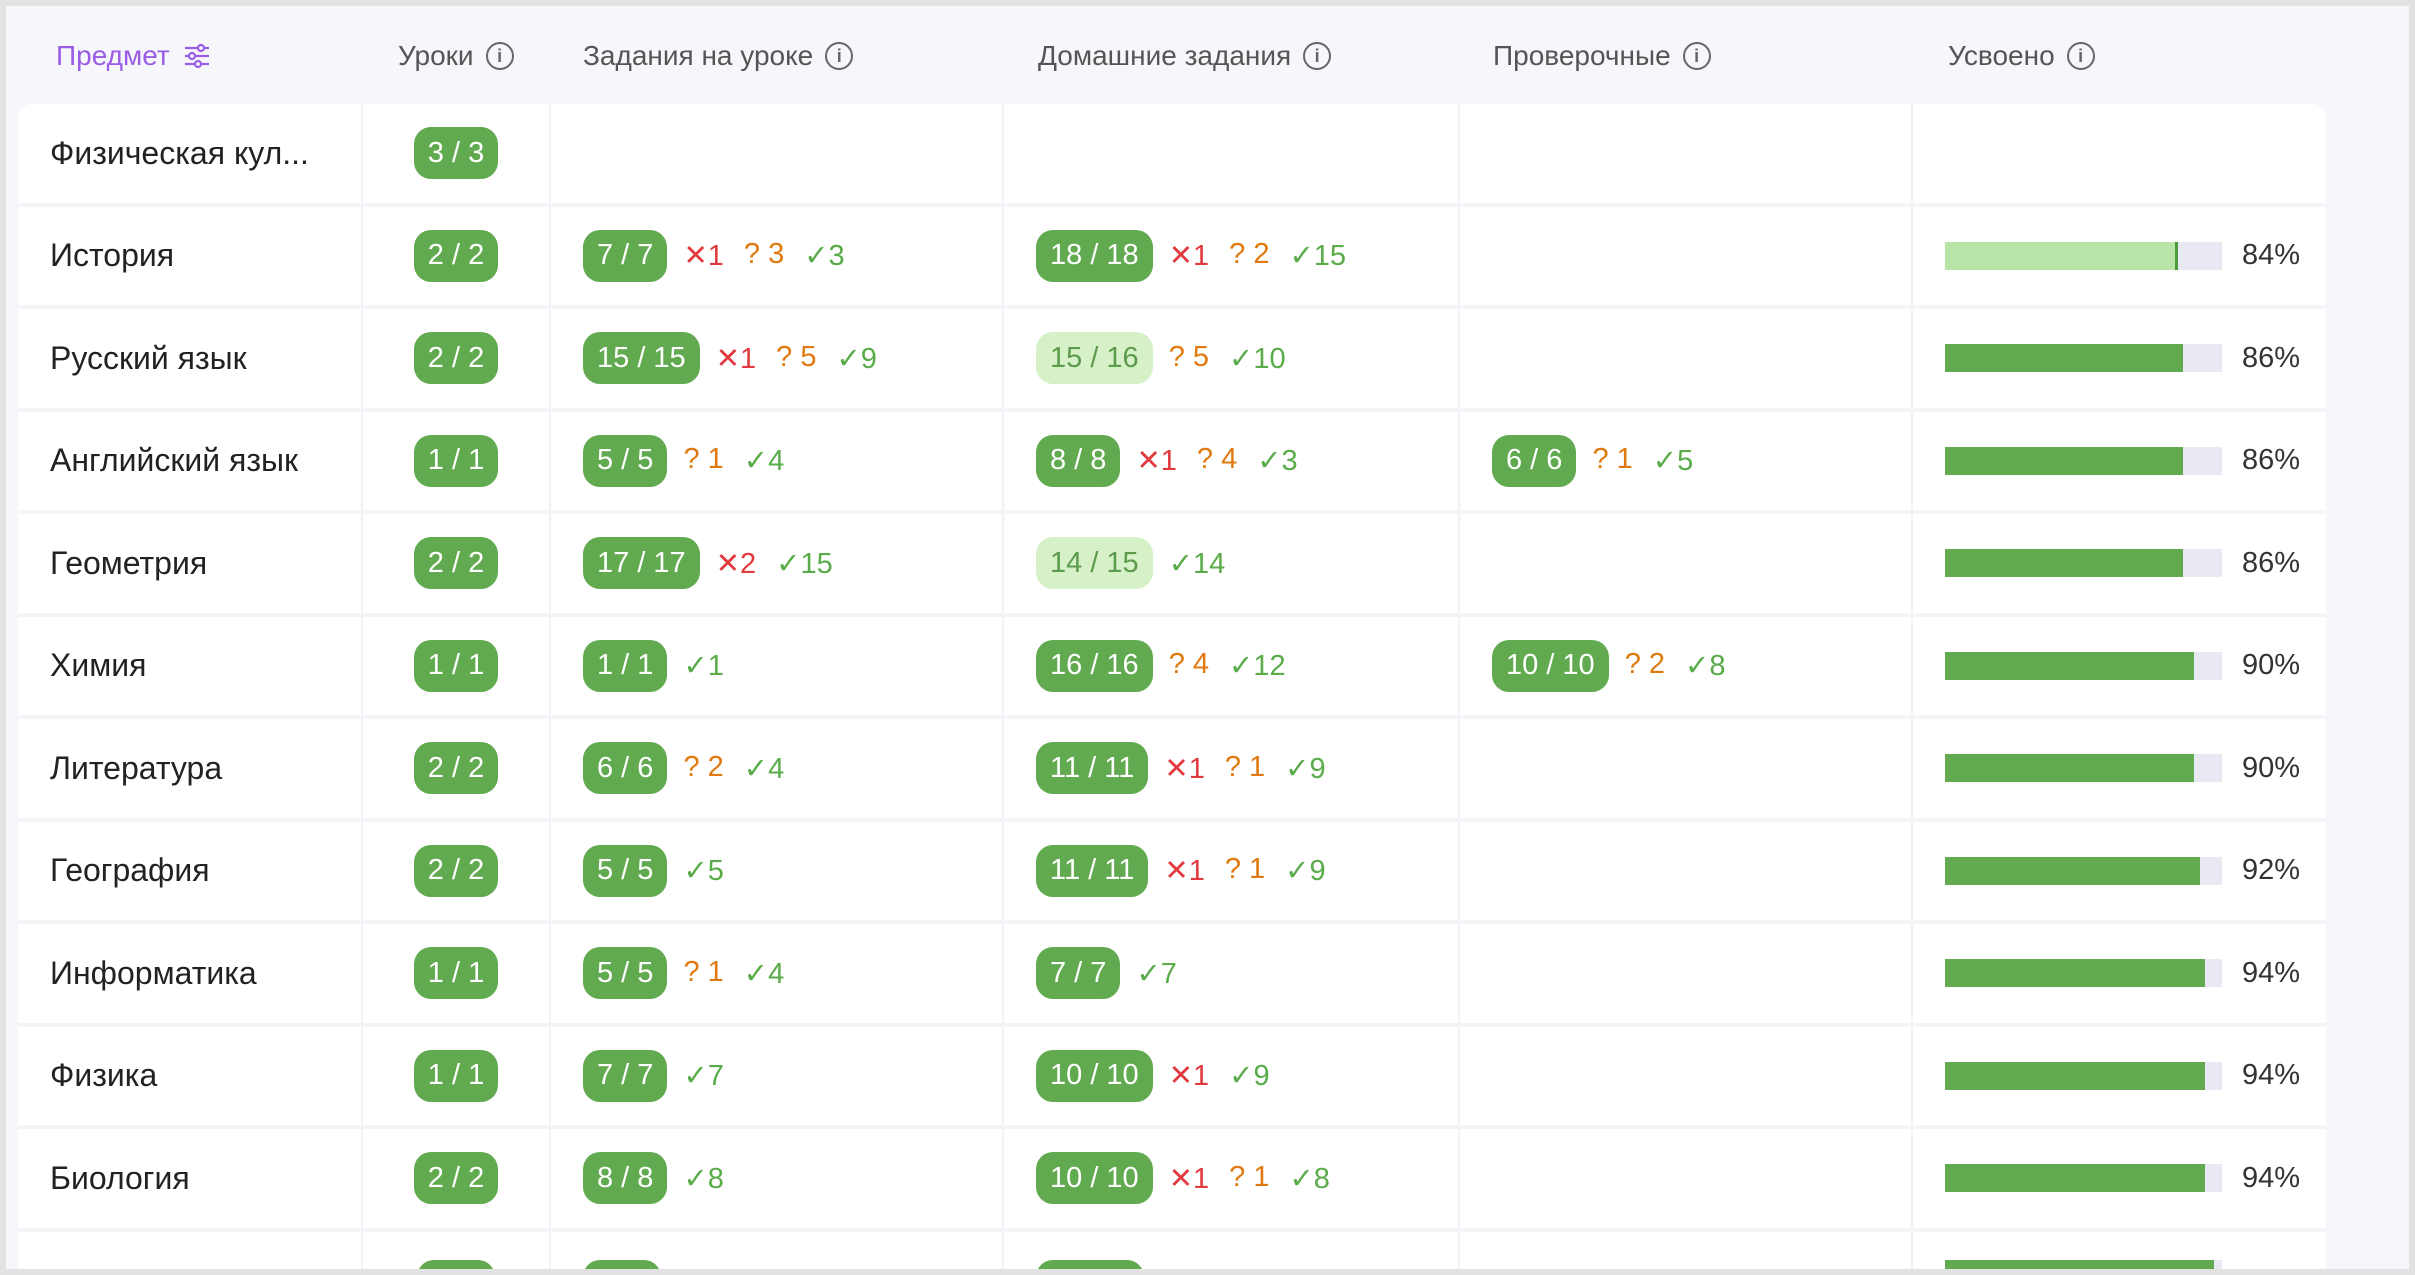 Image resolution: width=2415 pixels, height=1275 pixels. What do you see at coordinates (190, 973) in the screenshot?
I see `subject-name: Информатика` at bounding box center [190, 973].